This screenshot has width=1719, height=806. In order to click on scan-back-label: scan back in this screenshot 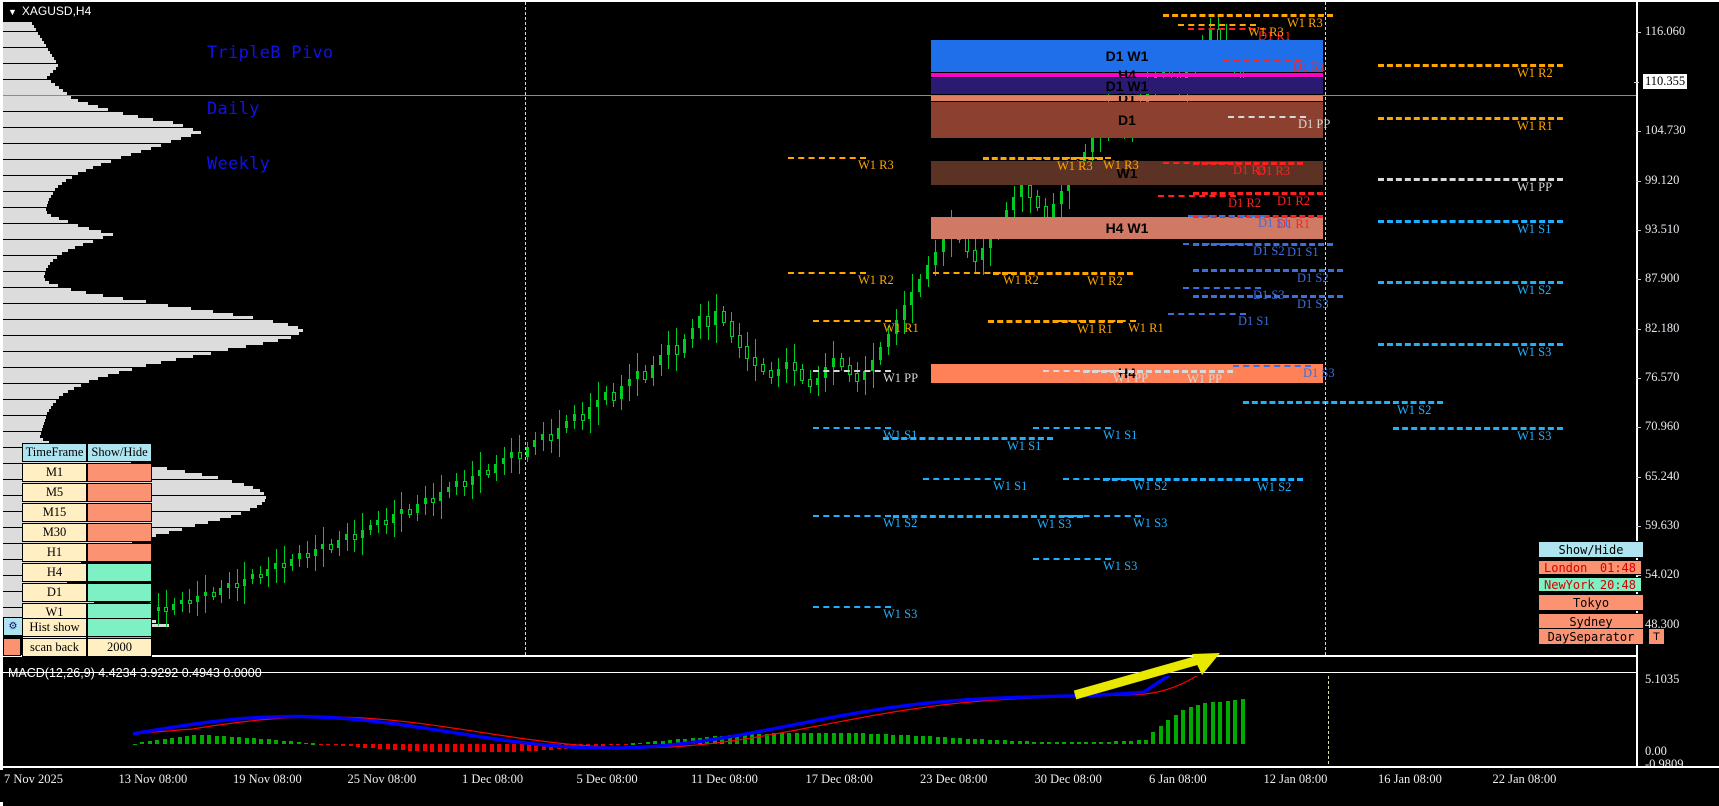, I will do `click(54, 647)`.